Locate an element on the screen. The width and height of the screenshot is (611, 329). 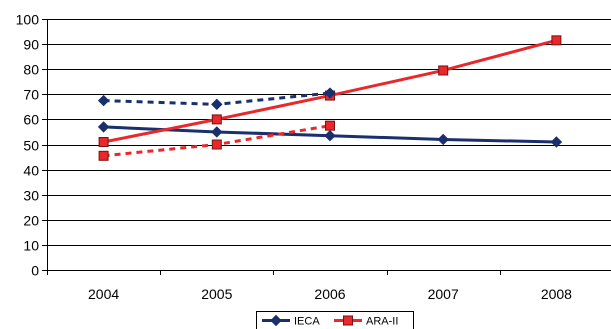
y-tick-label: 100 is located at coordinates (28, 20).